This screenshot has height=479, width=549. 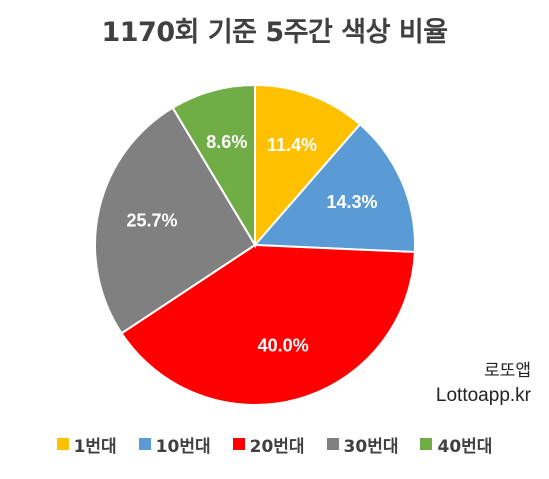 I want to click on slice-label-4: 8.6%, so click(x=226, y=142).